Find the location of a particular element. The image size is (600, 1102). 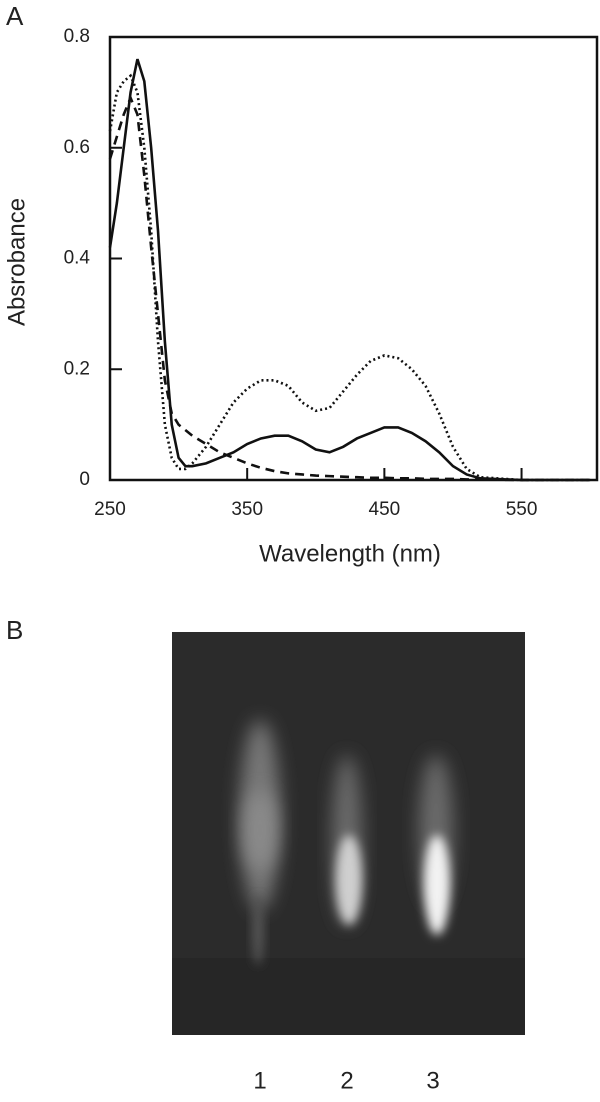

y-axis-title: Absrobance is located at coordinates (16, 262).